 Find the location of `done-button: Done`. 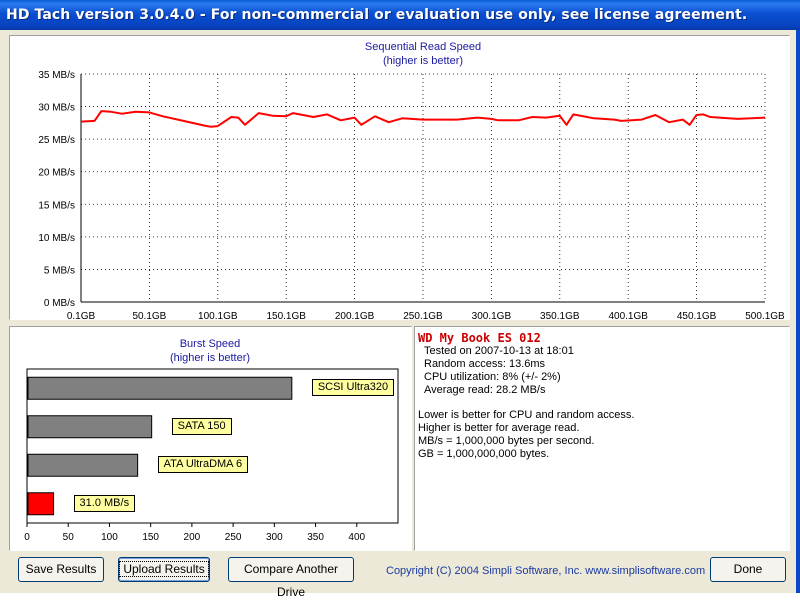

done-button: Done is located at coordinates (748, 569).